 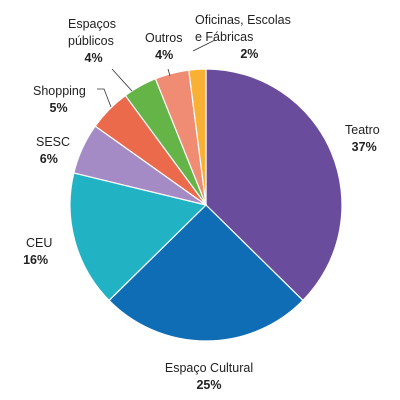 I want to click on pie-slice-oficinas-escolas-e-fábricas, so click(x=197, y=137).